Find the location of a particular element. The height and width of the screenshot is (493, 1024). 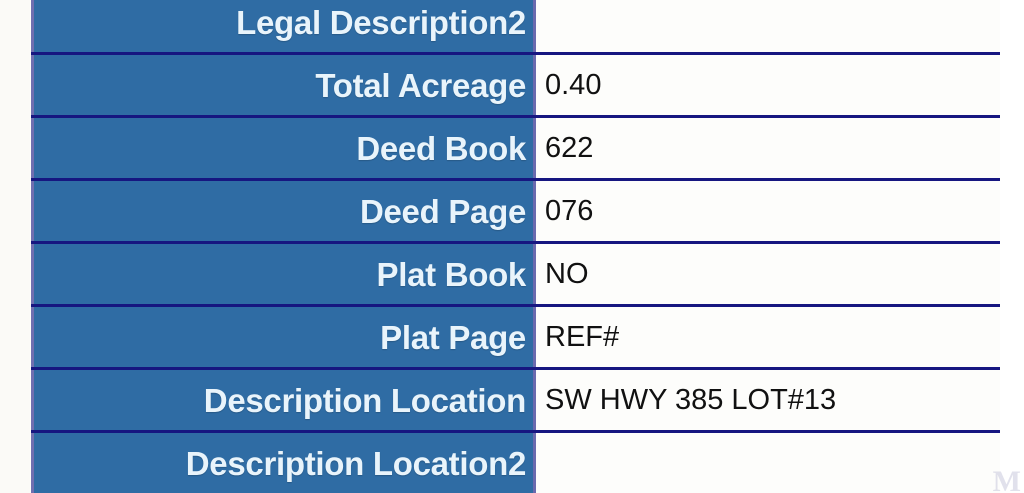

field-label-deed-page: Deed Page is located at coordinates (284, 211).